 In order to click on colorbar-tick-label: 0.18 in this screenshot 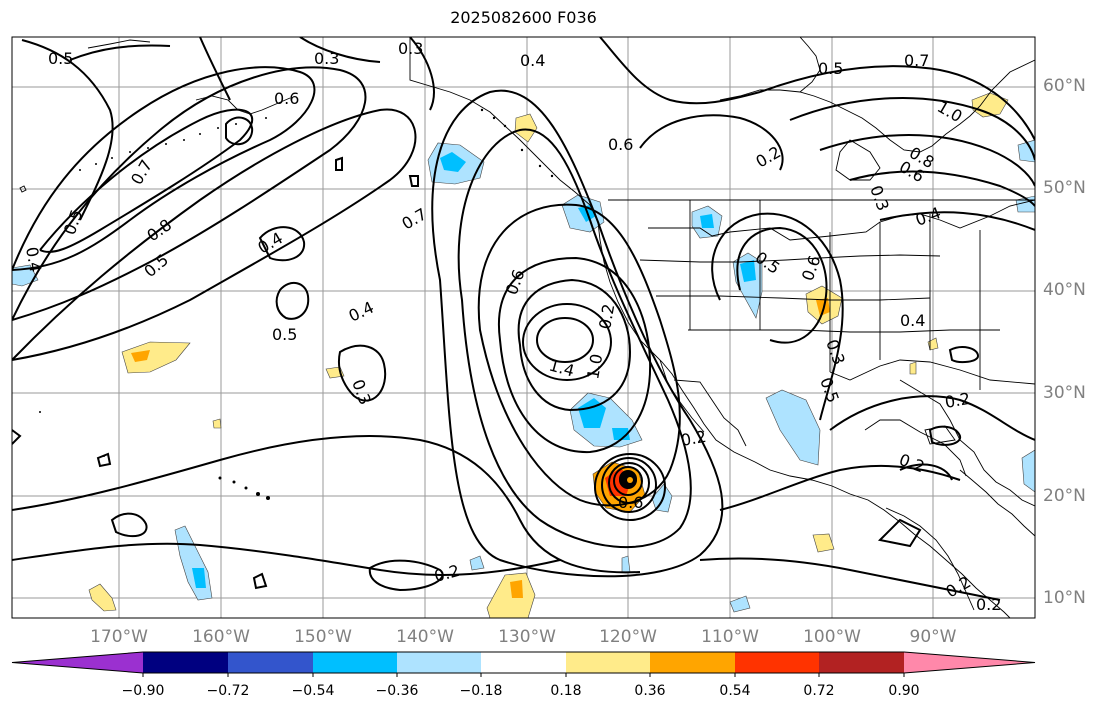, I will do `click(566, 691)`.